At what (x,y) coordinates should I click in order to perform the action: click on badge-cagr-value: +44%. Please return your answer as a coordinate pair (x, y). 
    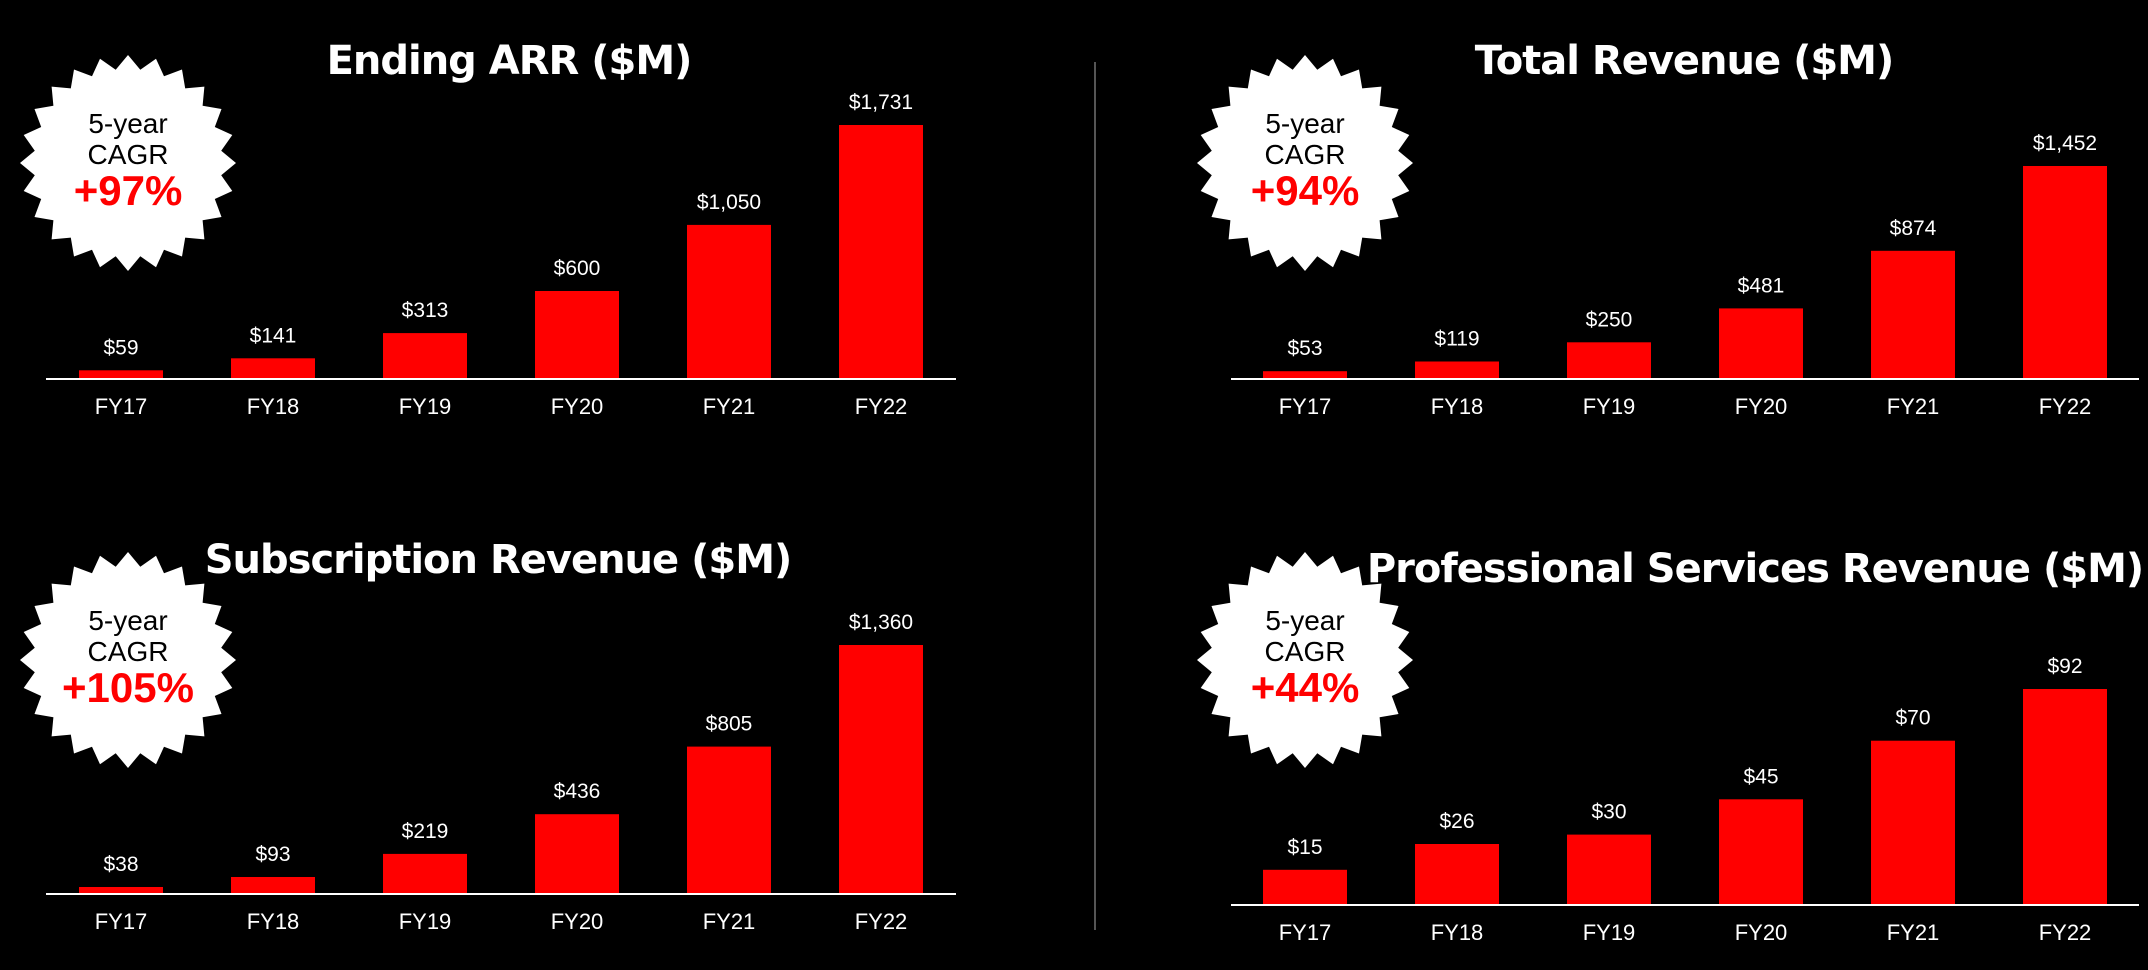
    Looking at the image, I should click on (1305, 687).